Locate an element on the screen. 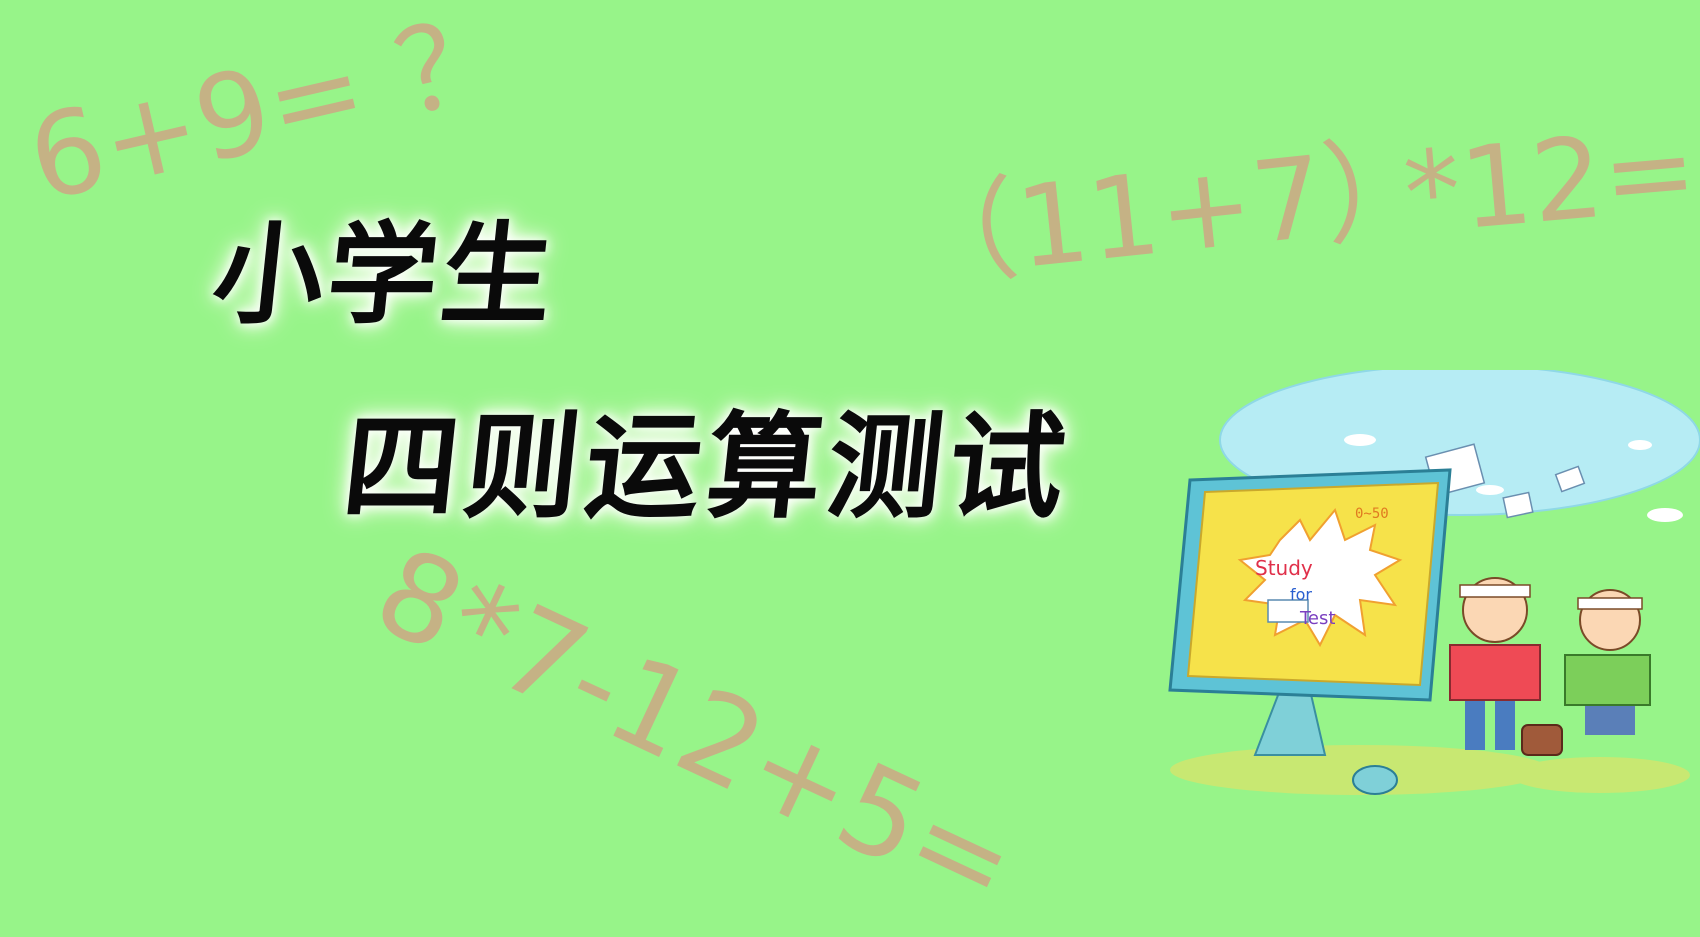  child-reading-left is located at coordinates (1495, 663).